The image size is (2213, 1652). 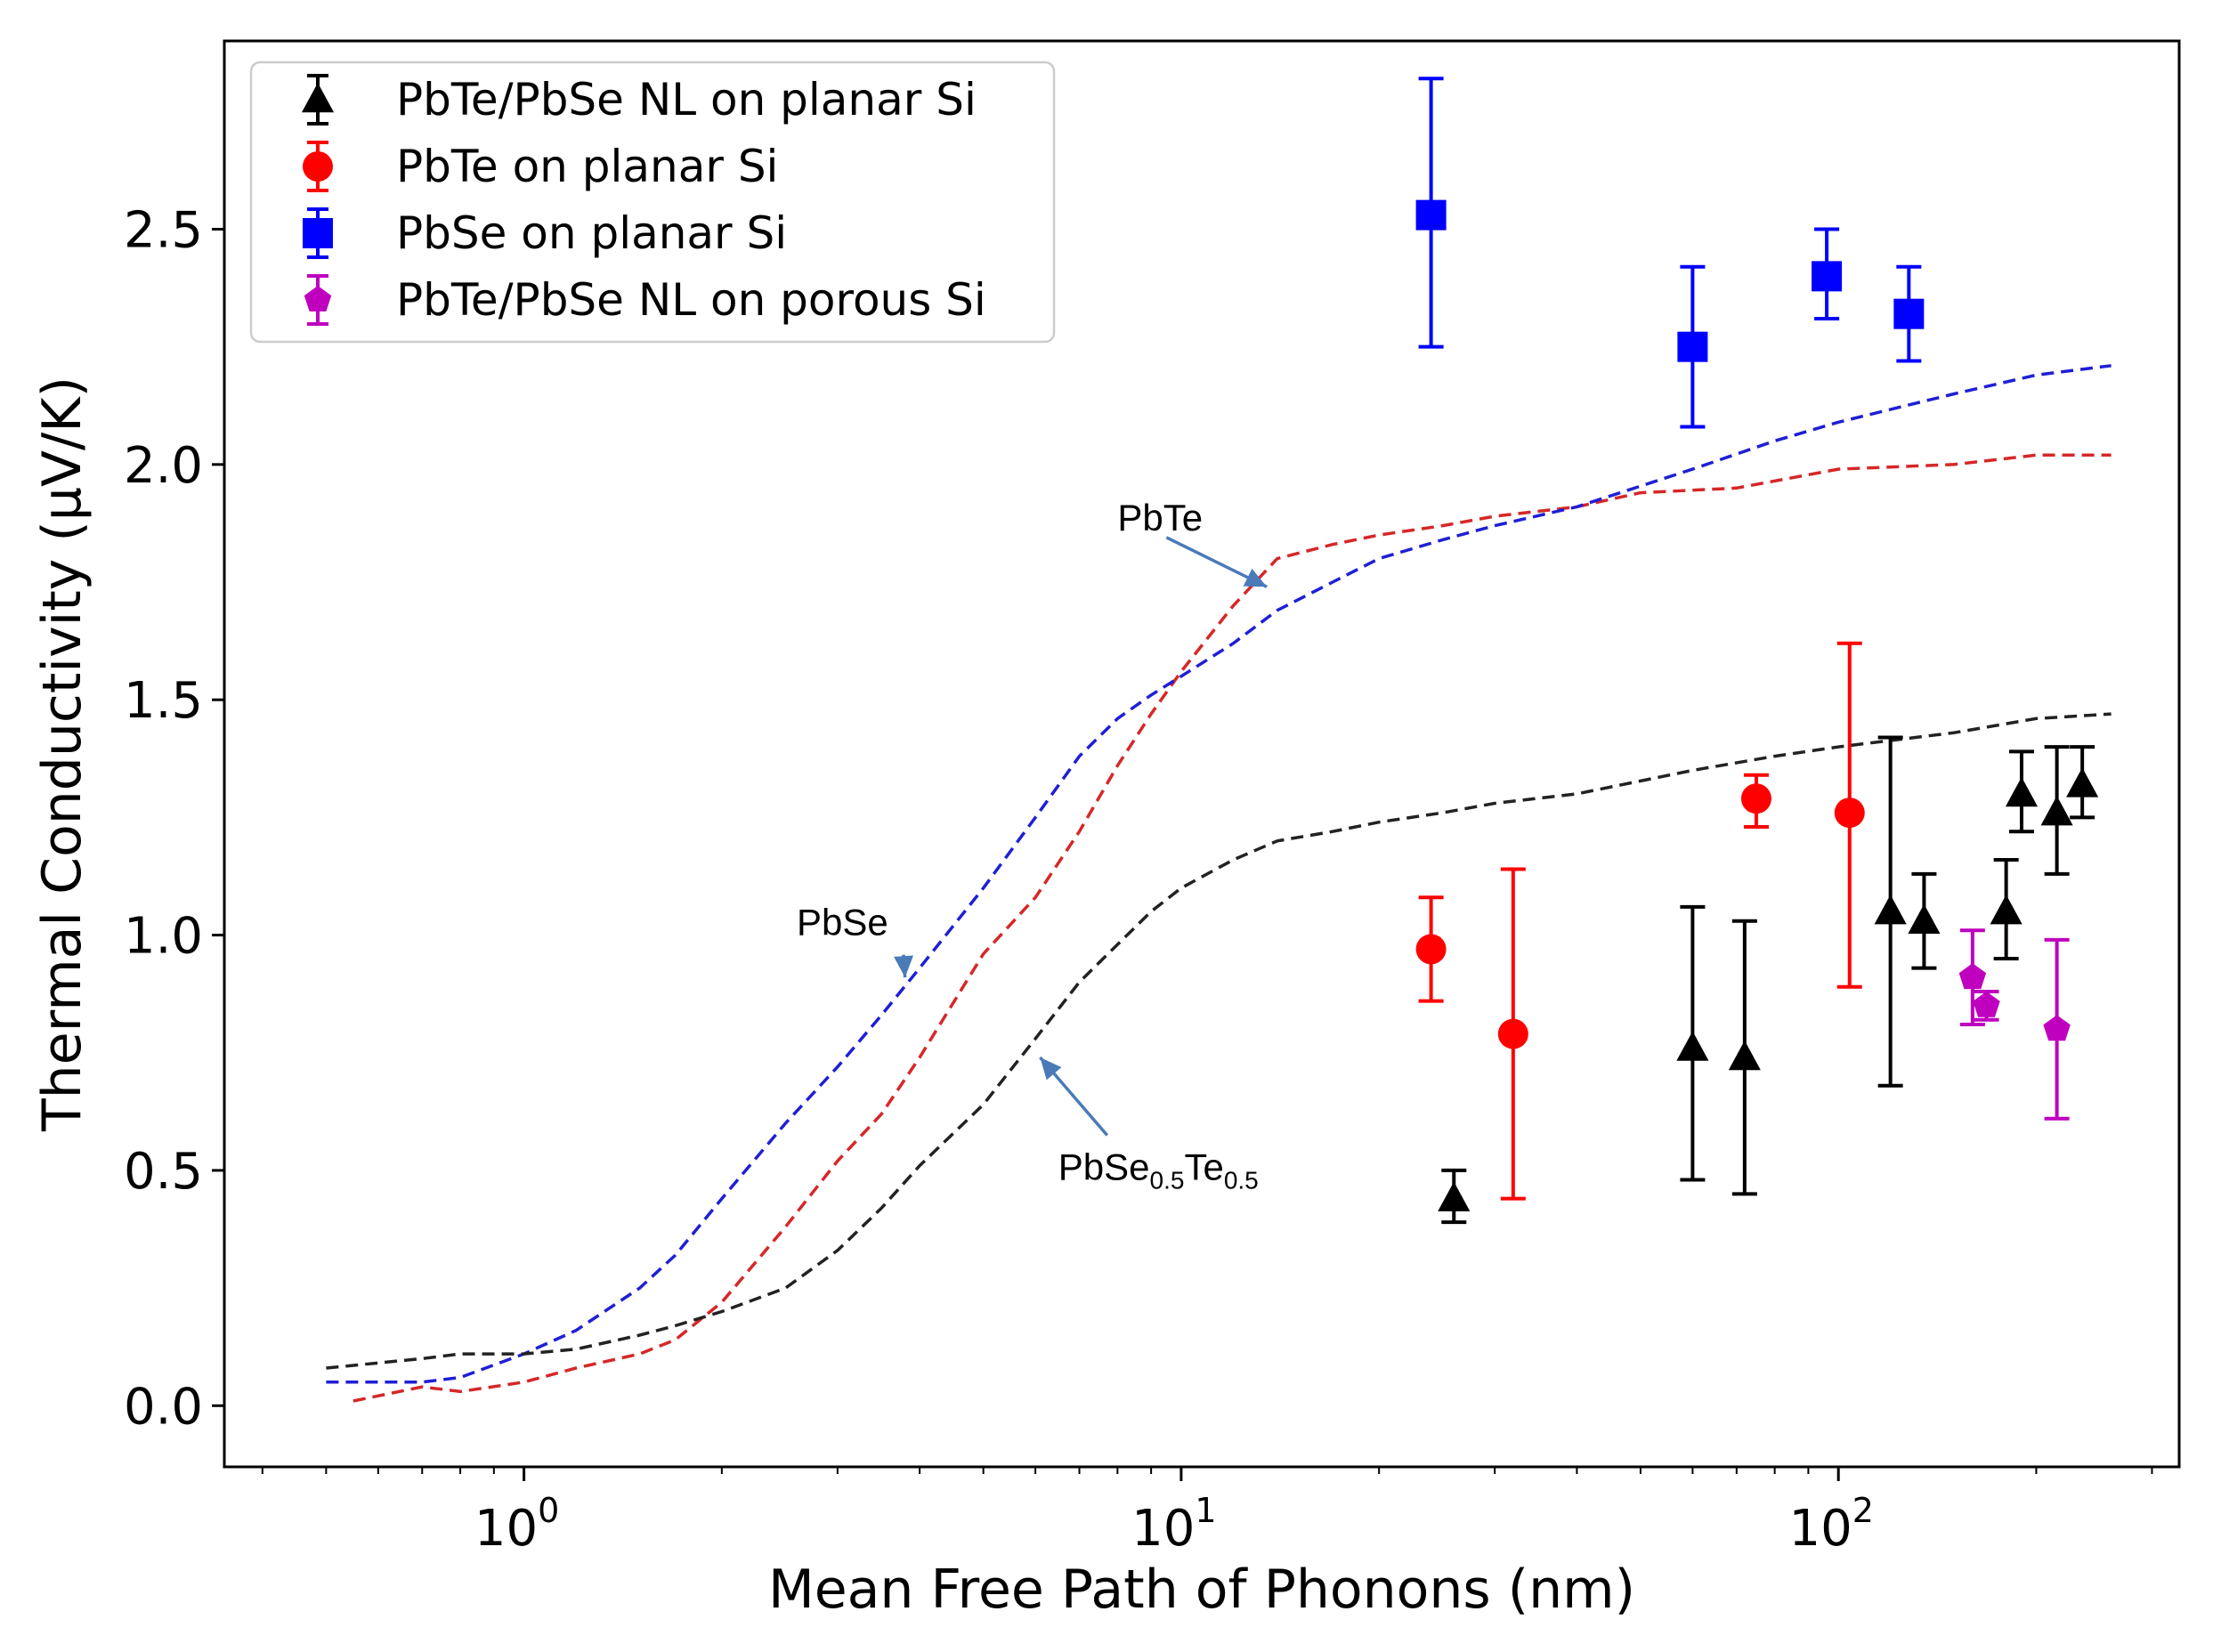 I want to click on legend-label: PbTe/PbSe NL on porous Si, so click(x=691, y=300).